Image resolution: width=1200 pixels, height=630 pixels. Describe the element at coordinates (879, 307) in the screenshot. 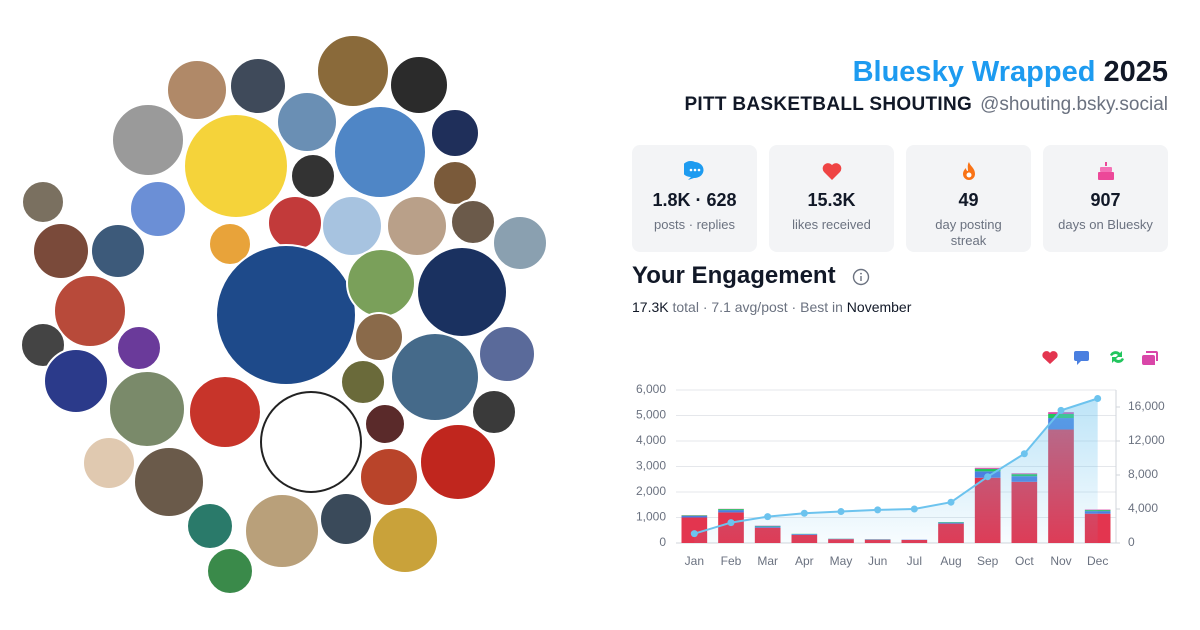

I see `best-month: November` at that location.